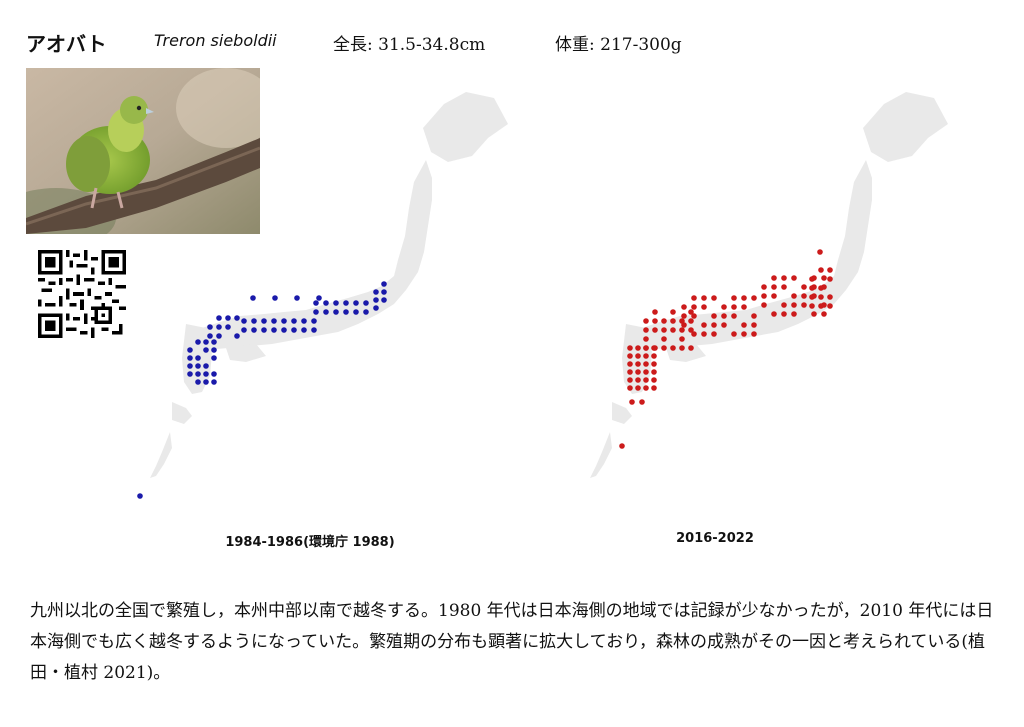  I want to click on body-weight-value: 217-300g, so click(641, 45).